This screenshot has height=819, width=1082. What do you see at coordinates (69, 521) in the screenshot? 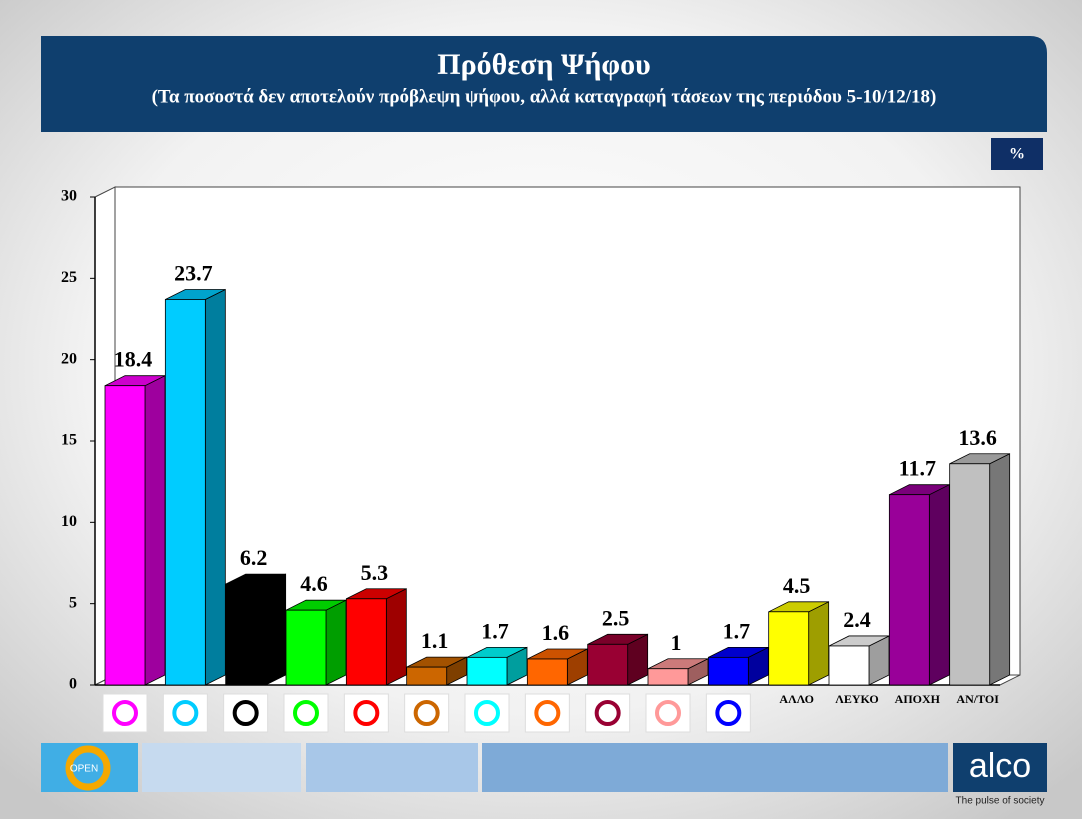
I see `y-tick-label: 10` at bounding box center [69, 521].